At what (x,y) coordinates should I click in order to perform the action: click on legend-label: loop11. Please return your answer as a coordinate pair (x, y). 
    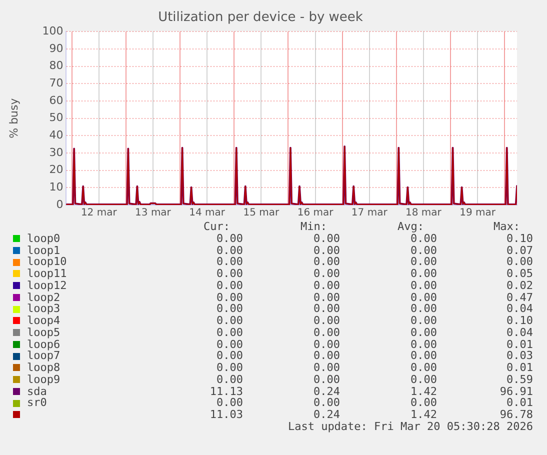
    Looking at the image, I should click on (47, 273).